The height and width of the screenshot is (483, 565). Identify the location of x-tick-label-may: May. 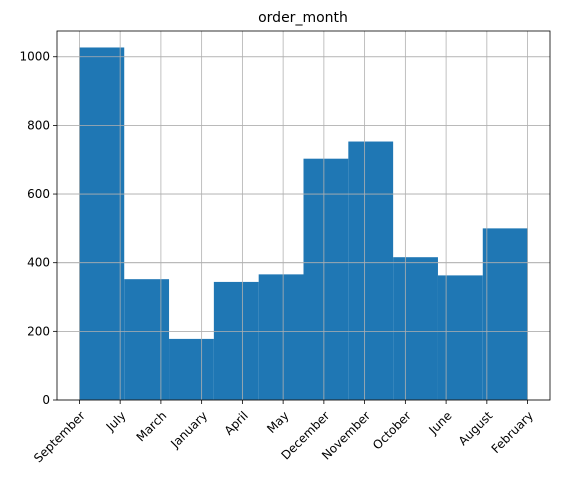
(277, 422).